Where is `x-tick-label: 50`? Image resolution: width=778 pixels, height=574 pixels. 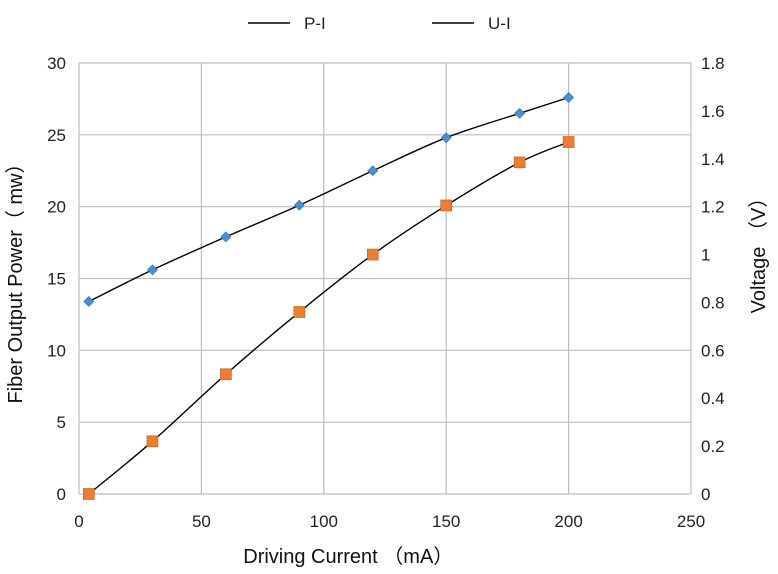
x-tick-label: 50 is located at coordinates (201, 521).